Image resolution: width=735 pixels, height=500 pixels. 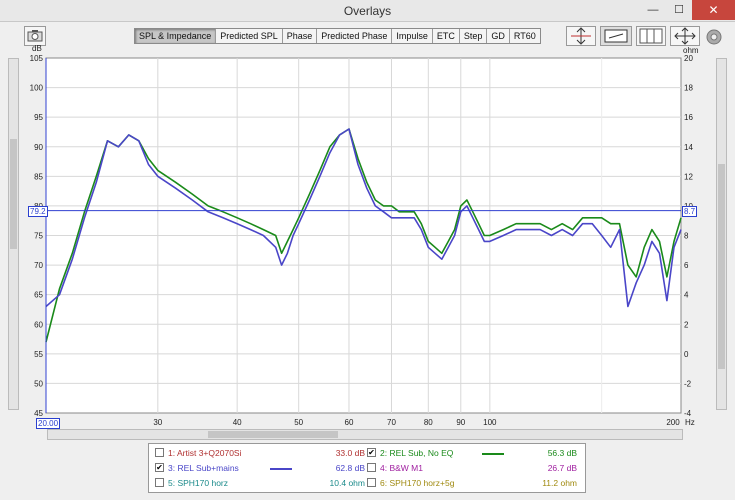 What do you see at coordinates (653, 10) in the screenshot?
I see `minimize-button: —` at bounding box center [653, 10].